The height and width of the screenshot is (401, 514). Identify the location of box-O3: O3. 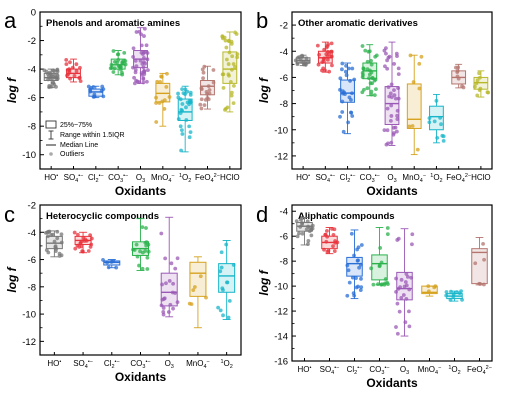
(391, 112).